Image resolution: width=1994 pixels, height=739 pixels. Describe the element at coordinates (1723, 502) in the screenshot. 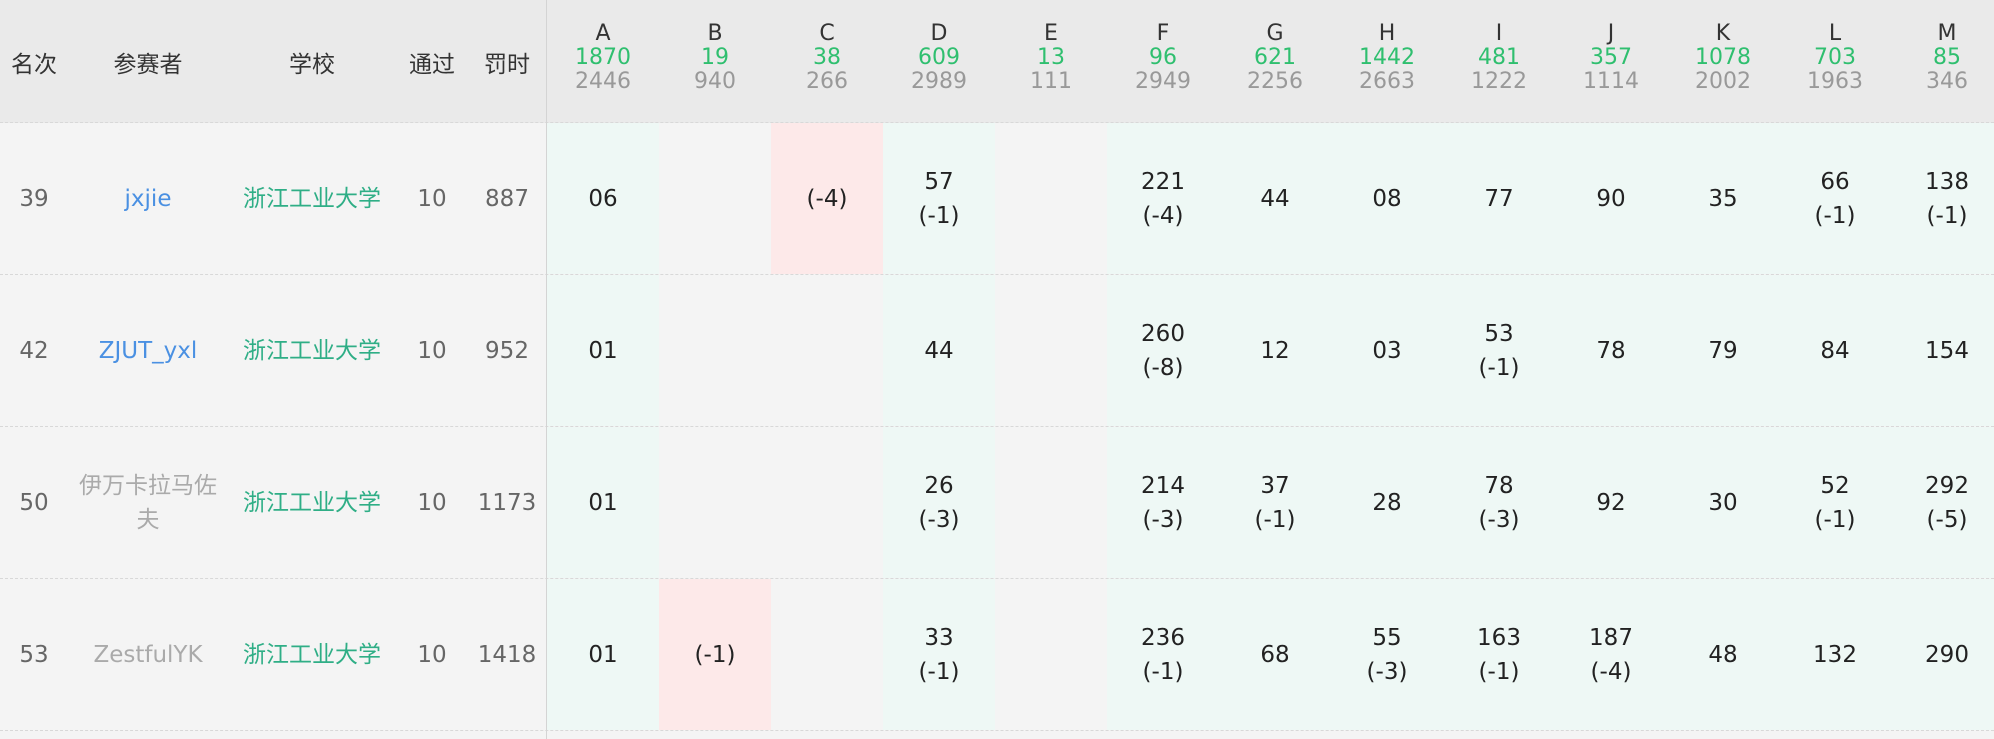

I see `problem-cell-k: 30` at that location.